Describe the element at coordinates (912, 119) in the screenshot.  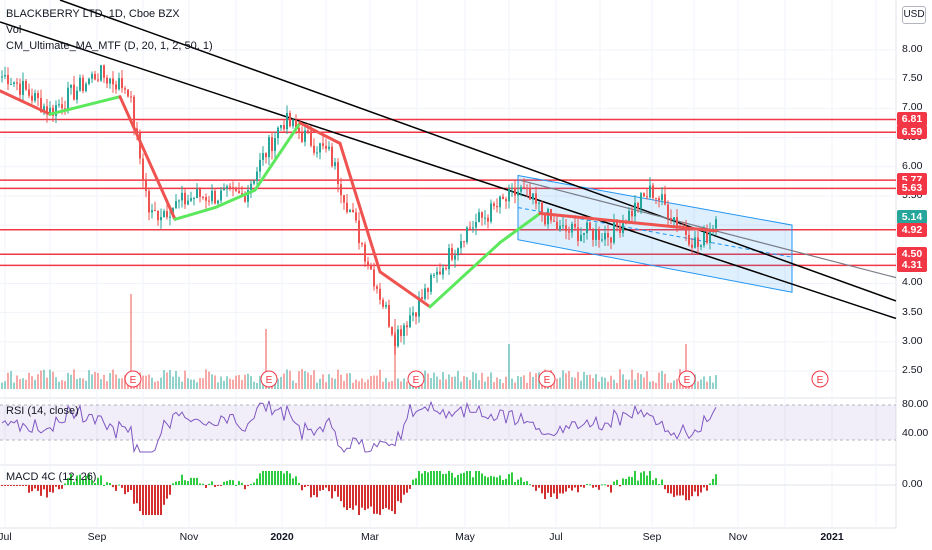
I see `level-price-label: 6.81` at that location.